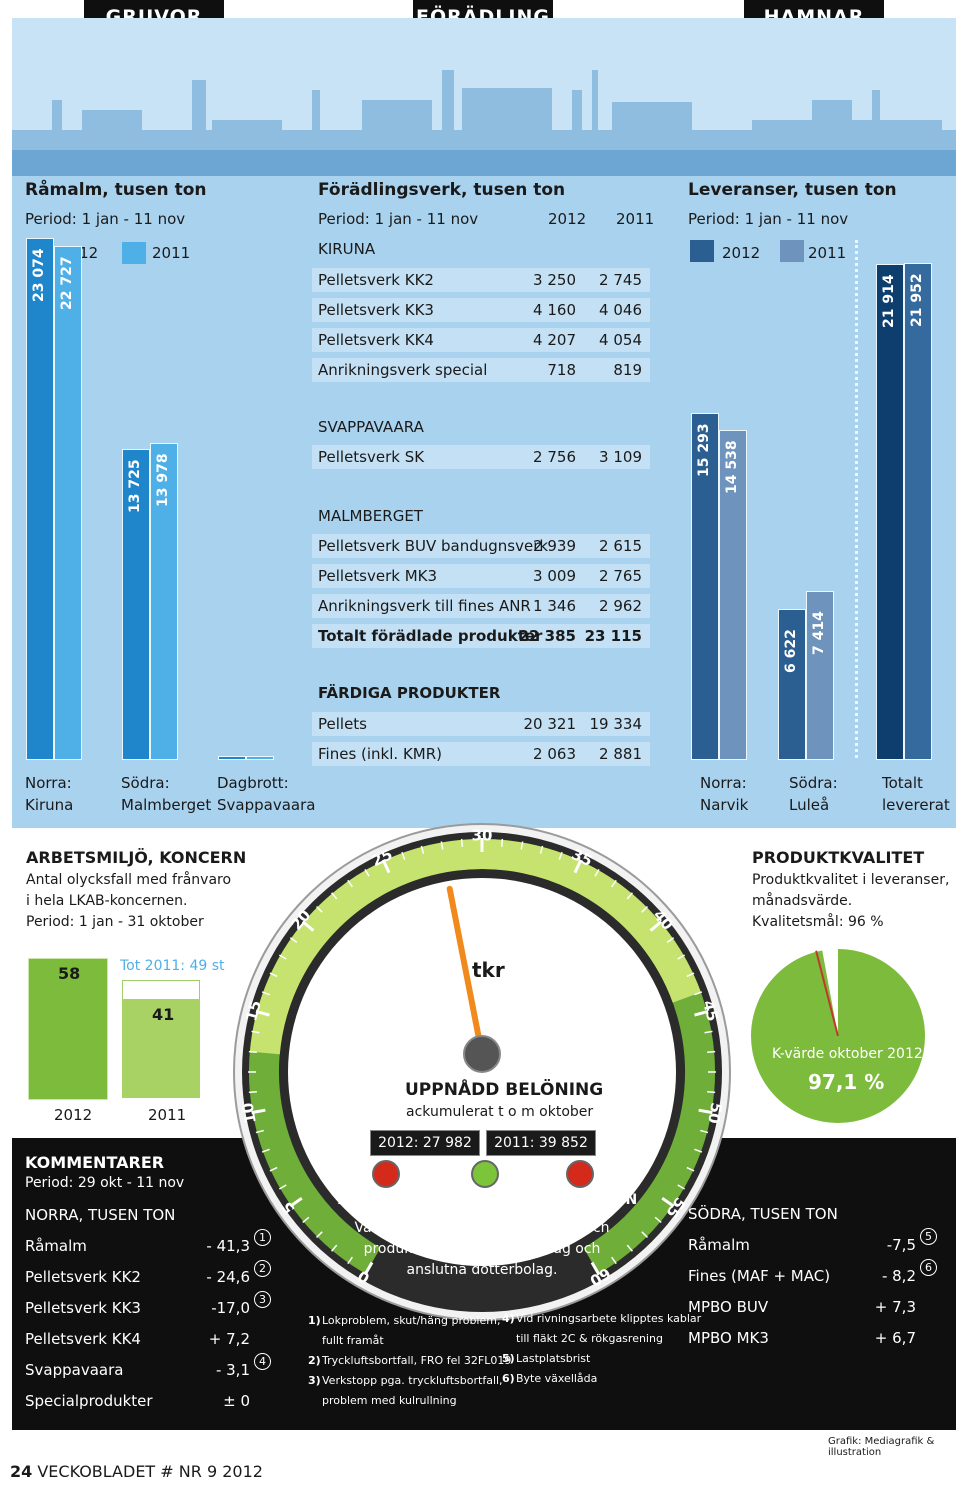  What do you see at coordinates (370, 516) in the screenshot?
I see `section-malmberget: MALMBERGET` at bounding box center [370, 516].